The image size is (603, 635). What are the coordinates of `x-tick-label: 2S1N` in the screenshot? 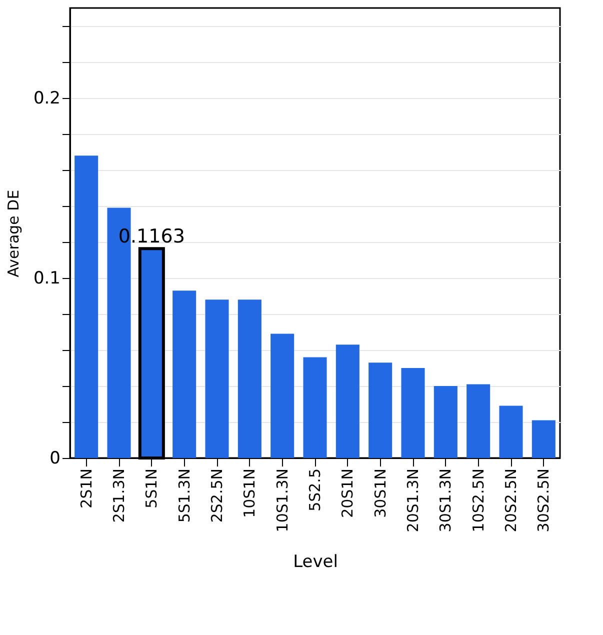 It's located at (86, 488).